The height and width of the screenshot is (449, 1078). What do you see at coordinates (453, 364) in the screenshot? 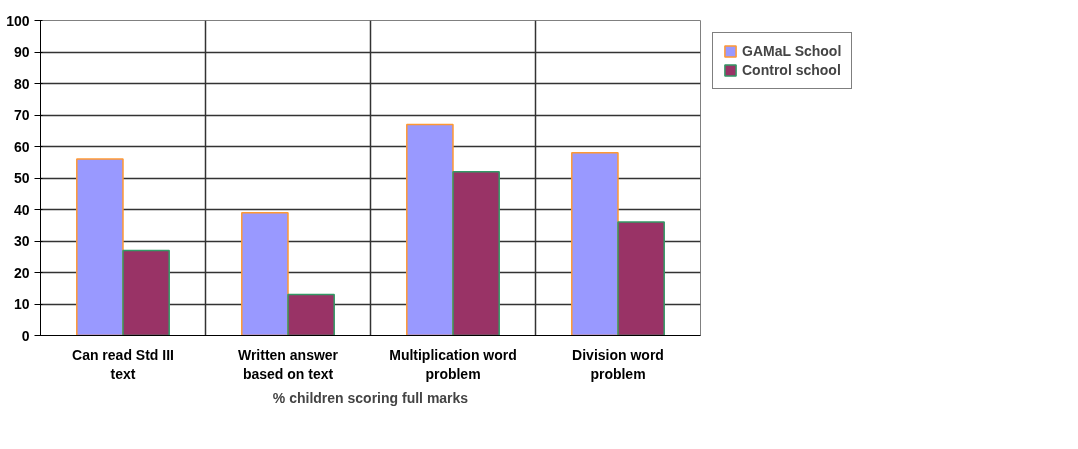
I see `x-tick-label: Multiplication word problem` at bounding box center [453, 364].